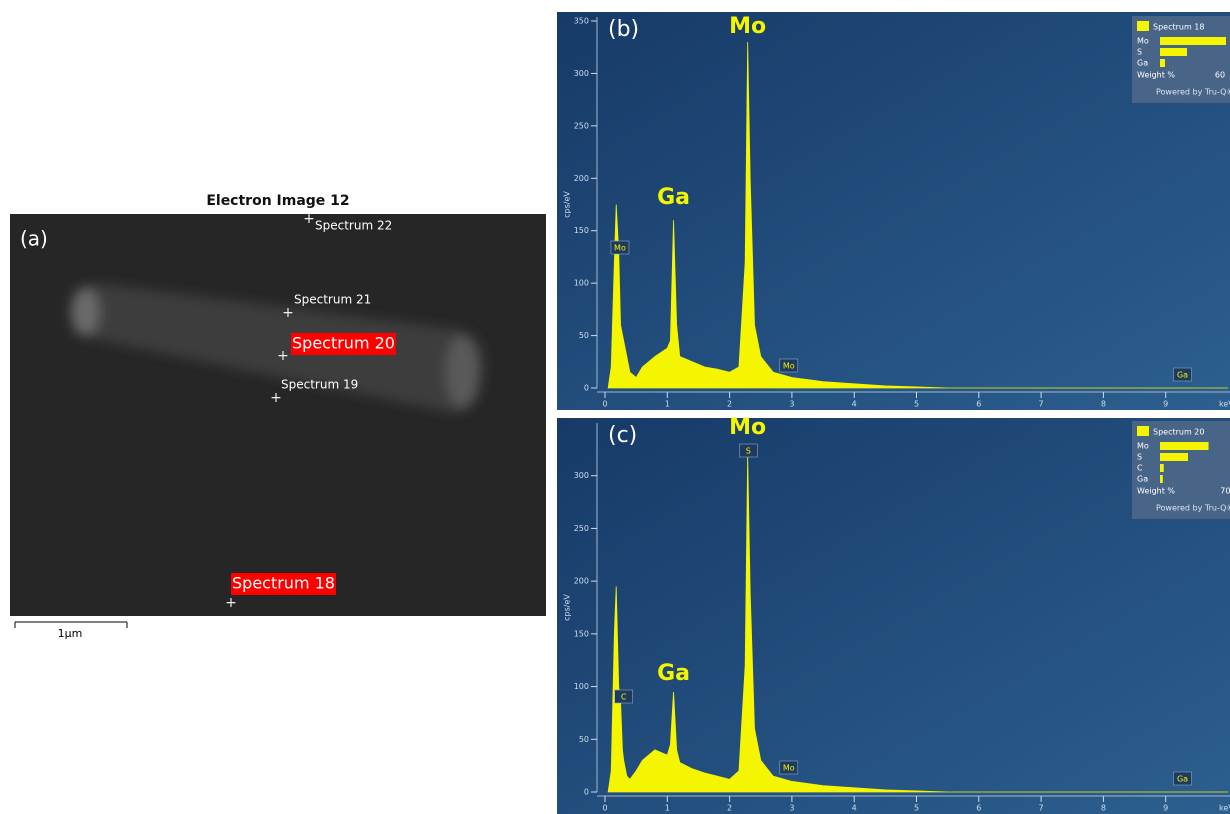 This screenshot has width=1230, height=814. I want to click on marker-label: Spectrum 18, so click(283, 583).